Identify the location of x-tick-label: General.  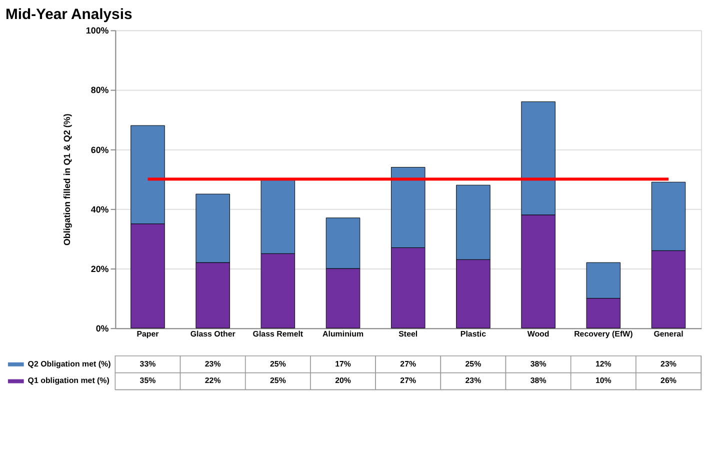
(669, 334).